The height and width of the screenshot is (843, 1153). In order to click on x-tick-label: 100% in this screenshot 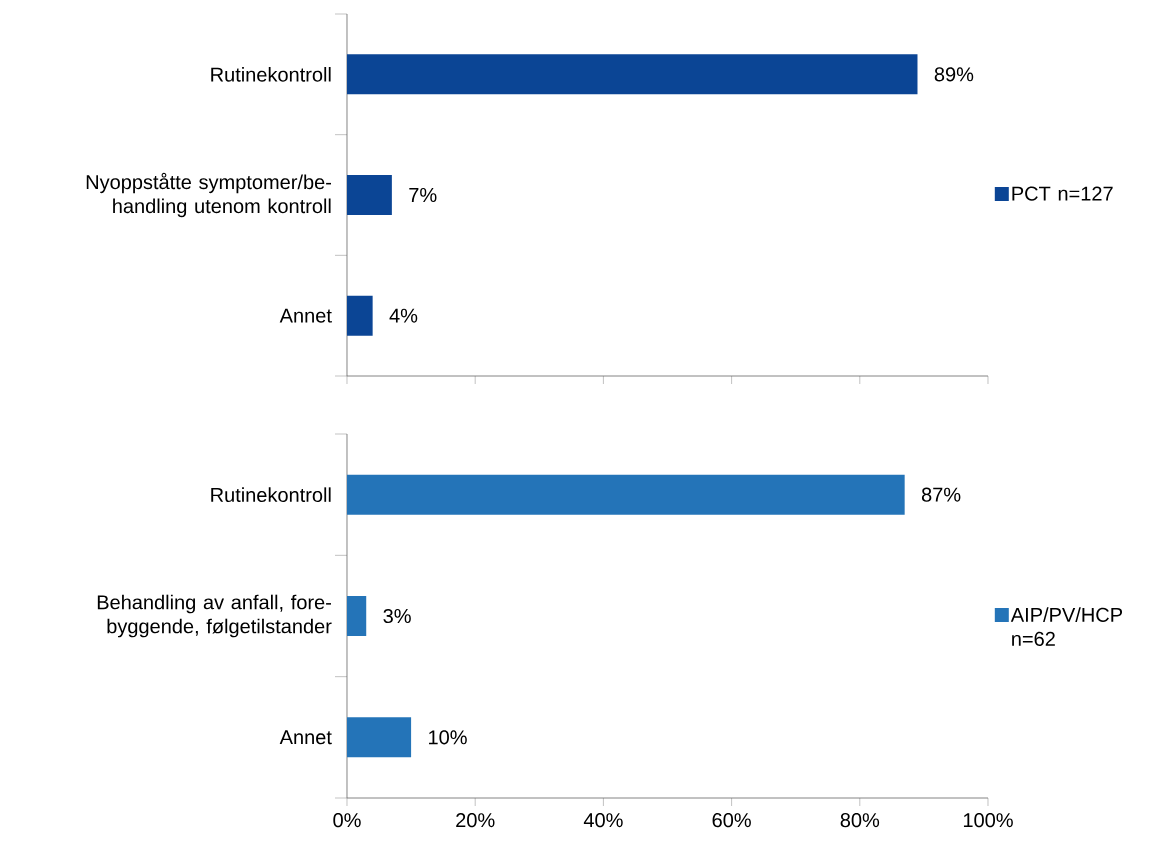, I will do `click(988, 820)`.